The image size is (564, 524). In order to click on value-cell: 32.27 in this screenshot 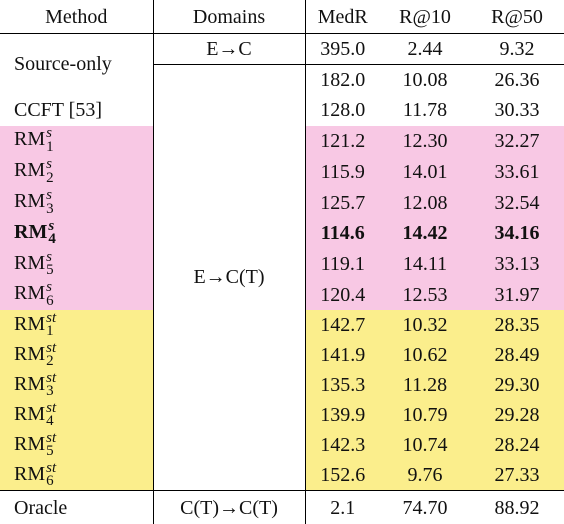, I will do `click(517, 141)`.